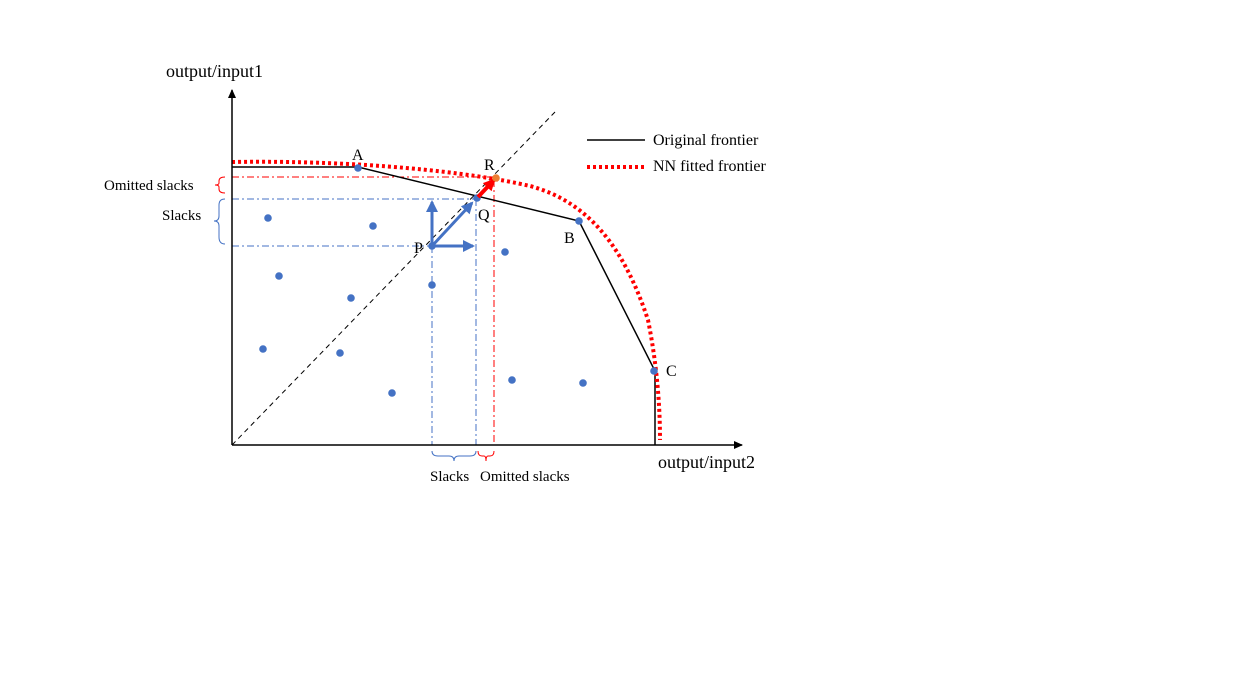 Image resolution: width=1243 pixels, height=699 pixels. What do you see at coordinates (706, 462) in the screenshot?
I see `x-axis-label: output/input2` at bounding box center [706, 462].